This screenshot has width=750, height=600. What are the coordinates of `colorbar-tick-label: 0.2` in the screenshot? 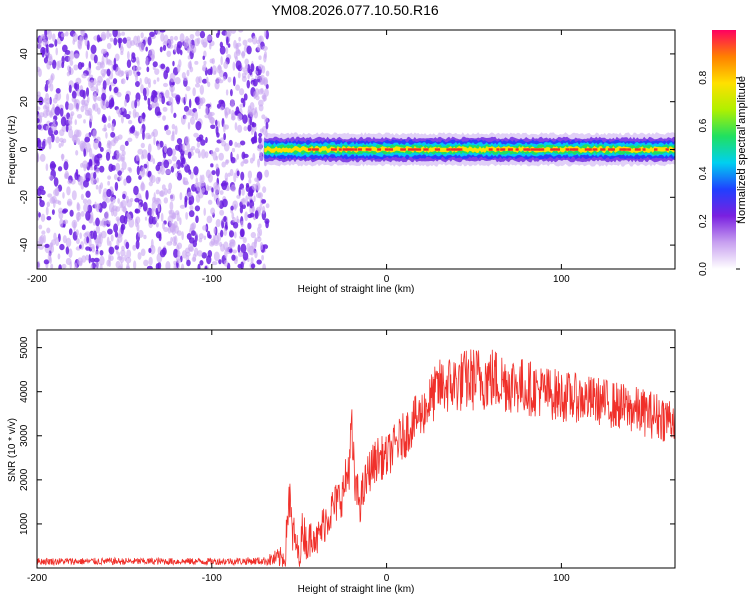 It's located at (703, 221).